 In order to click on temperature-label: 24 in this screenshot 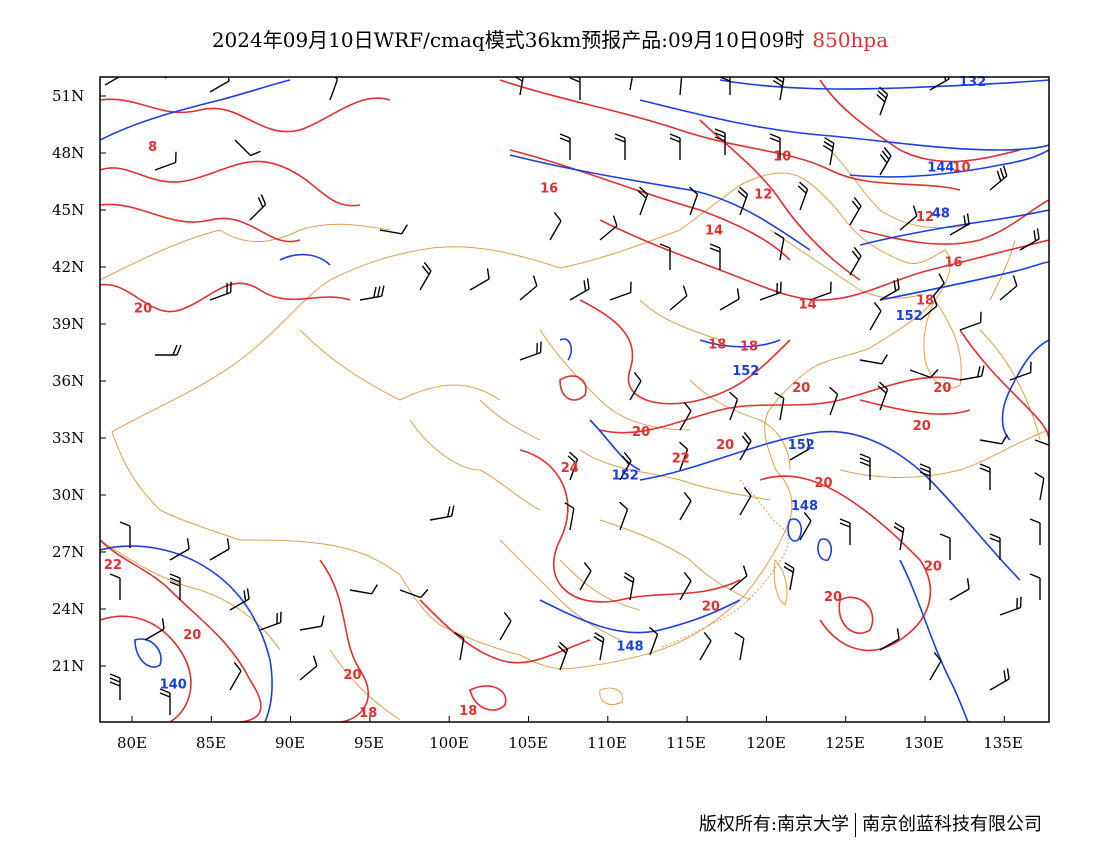, I will do `click(570, 468)`.